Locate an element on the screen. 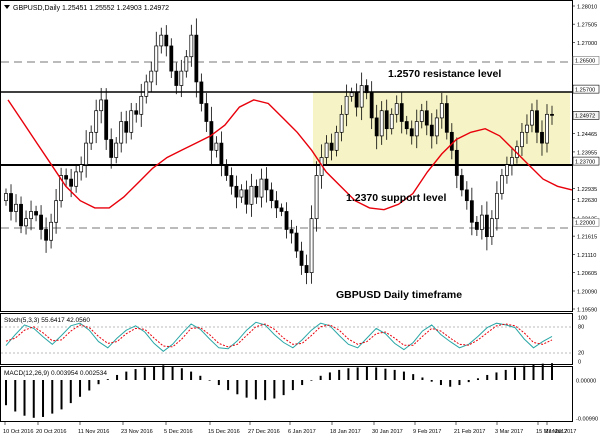  price-tick-label: 1.20605 is located at coordinates (587, 274).